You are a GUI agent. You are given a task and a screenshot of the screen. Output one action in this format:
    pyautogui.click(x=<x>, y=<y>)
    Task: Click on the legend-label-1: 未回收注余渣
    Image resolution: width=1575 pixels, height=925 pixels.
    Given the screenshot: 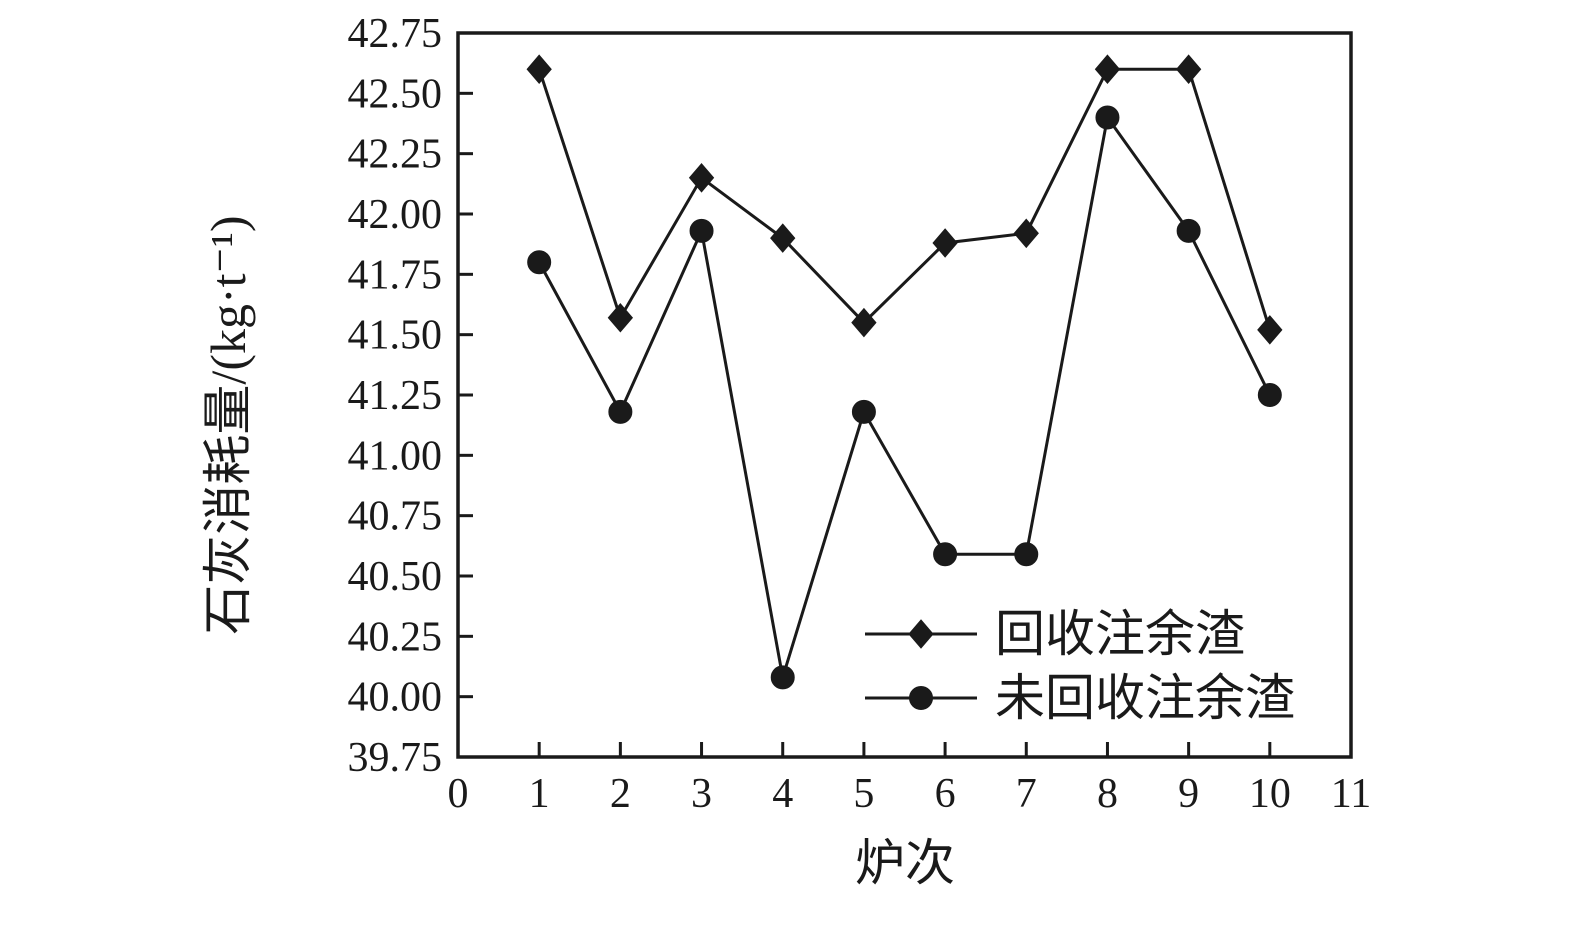 What is the action you would take?
    pyautogui.click(x=1145, y=698)
    